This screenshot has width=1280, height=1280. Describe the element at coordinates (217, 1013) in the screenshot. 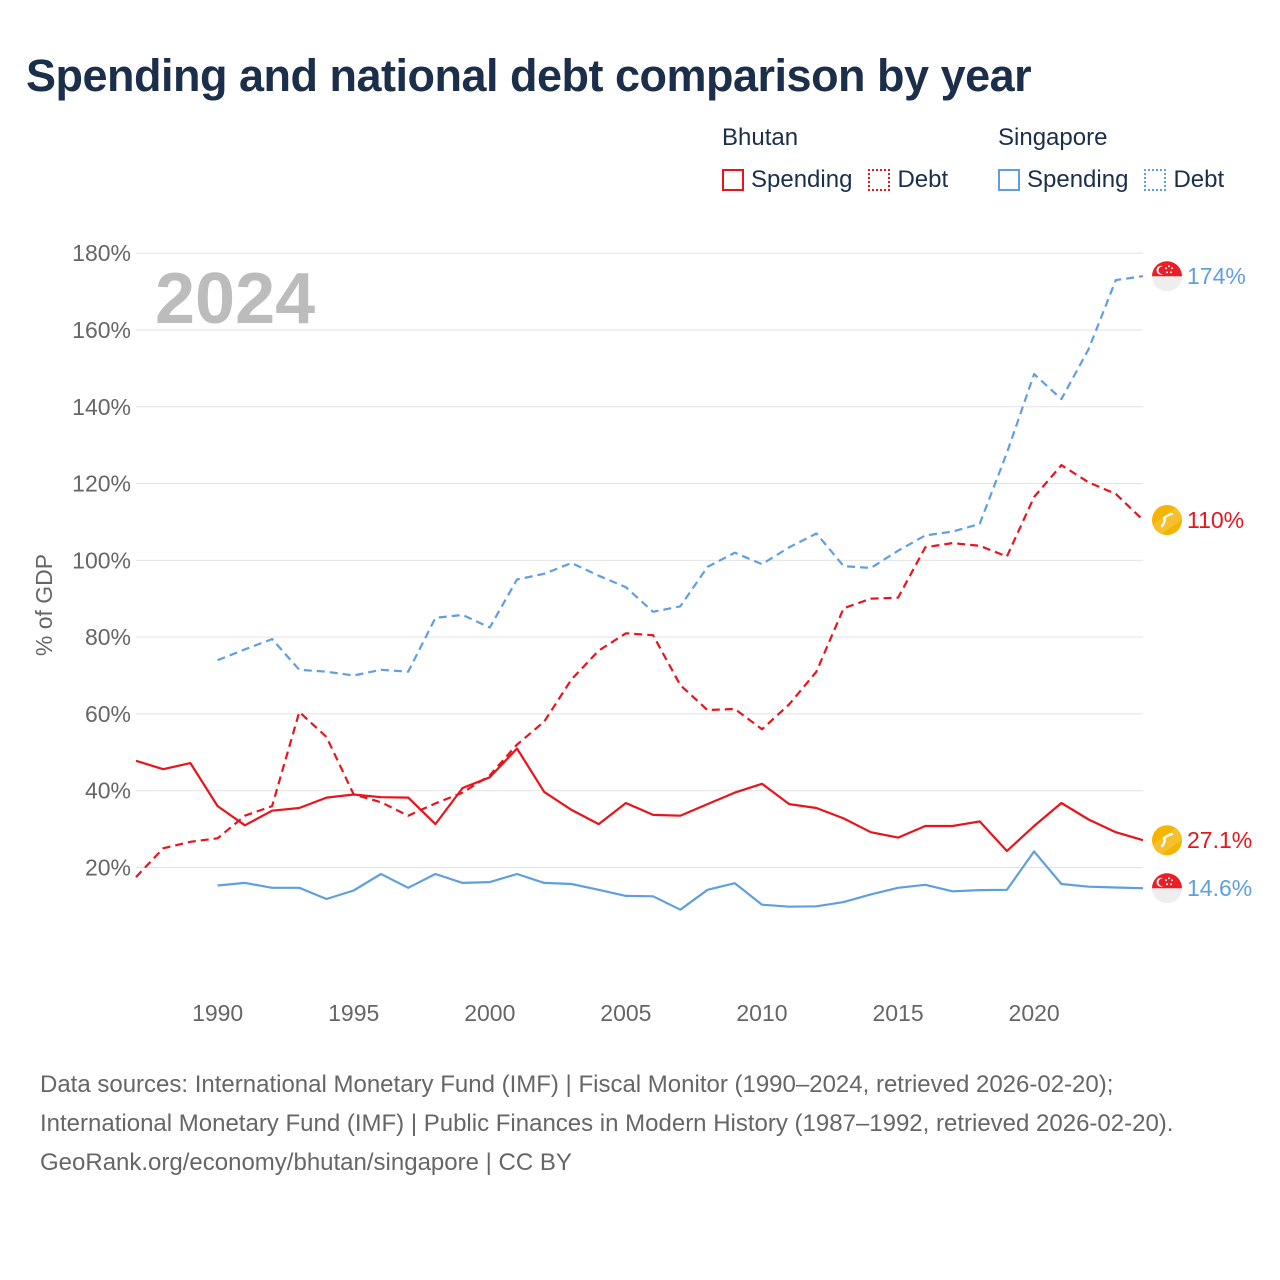

I see `x-tick-label: 1990` at that location.